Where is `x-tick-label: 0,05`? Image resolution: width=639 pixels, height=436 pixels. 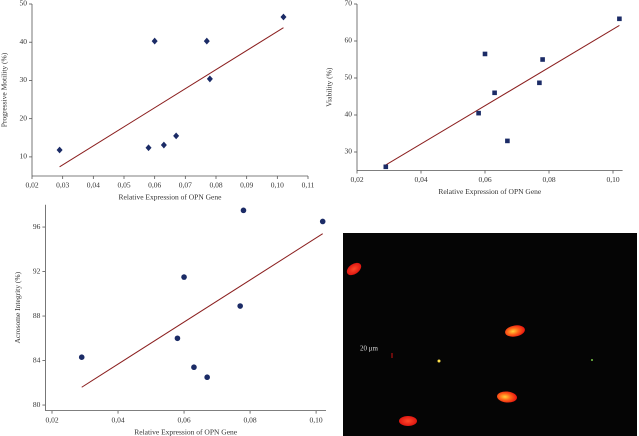
x-tick-label: 0,05 is located at coordinates (123, 185).